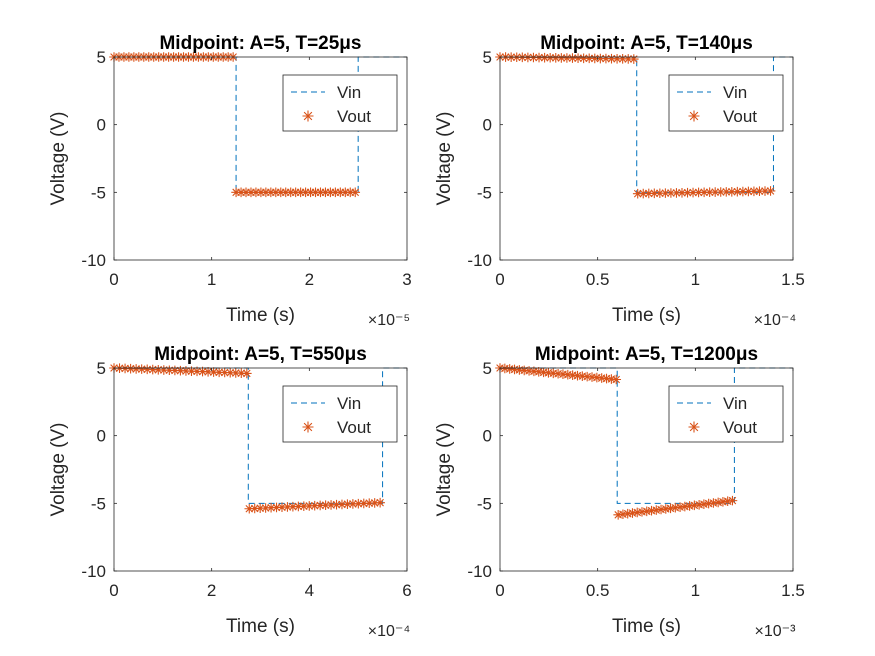  Describe the element at coordinates (101, 368) in the screenshot. I see `y-tick-label: 5` at that location.